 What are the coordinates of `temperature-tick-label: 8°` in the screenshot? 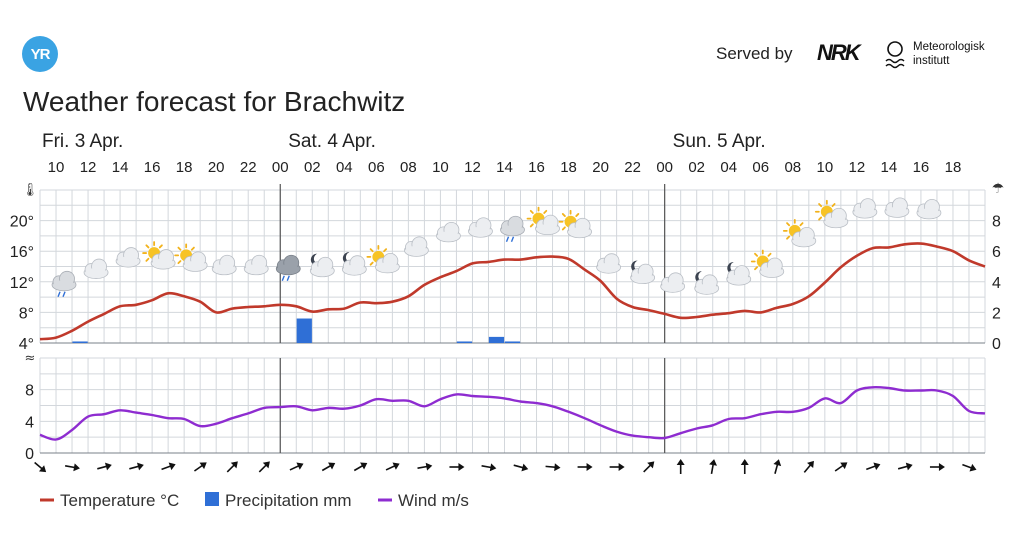 It's located at (26, 313).